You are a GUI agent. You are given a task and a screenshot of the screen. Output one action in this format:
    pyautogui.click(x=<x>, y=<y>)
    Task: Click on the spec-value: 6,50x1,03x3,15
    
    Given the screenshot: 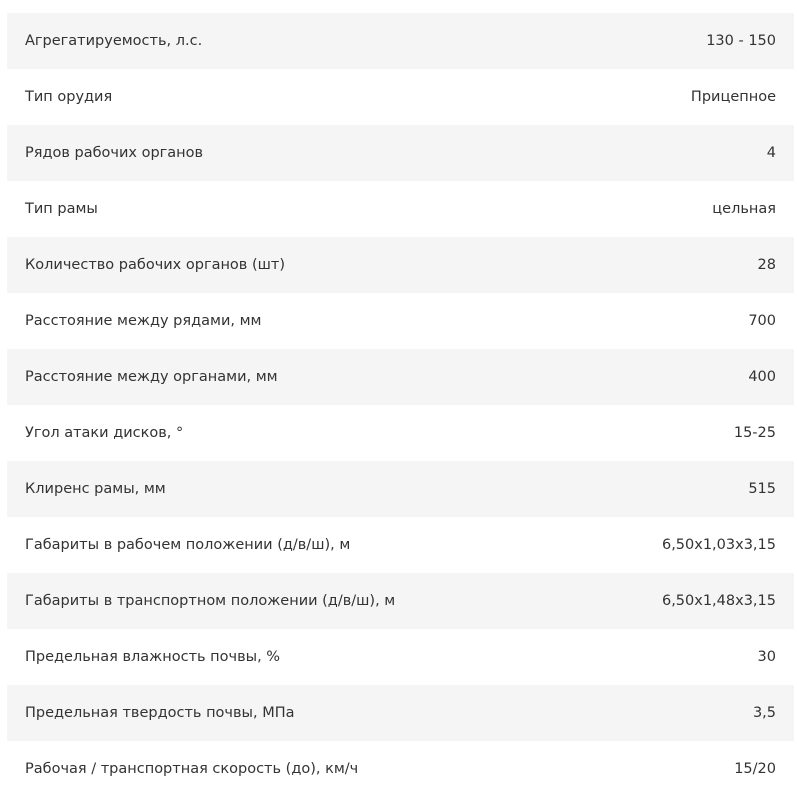 What is the action you would take?
    pyautogui.click(x=718, y=545)
    